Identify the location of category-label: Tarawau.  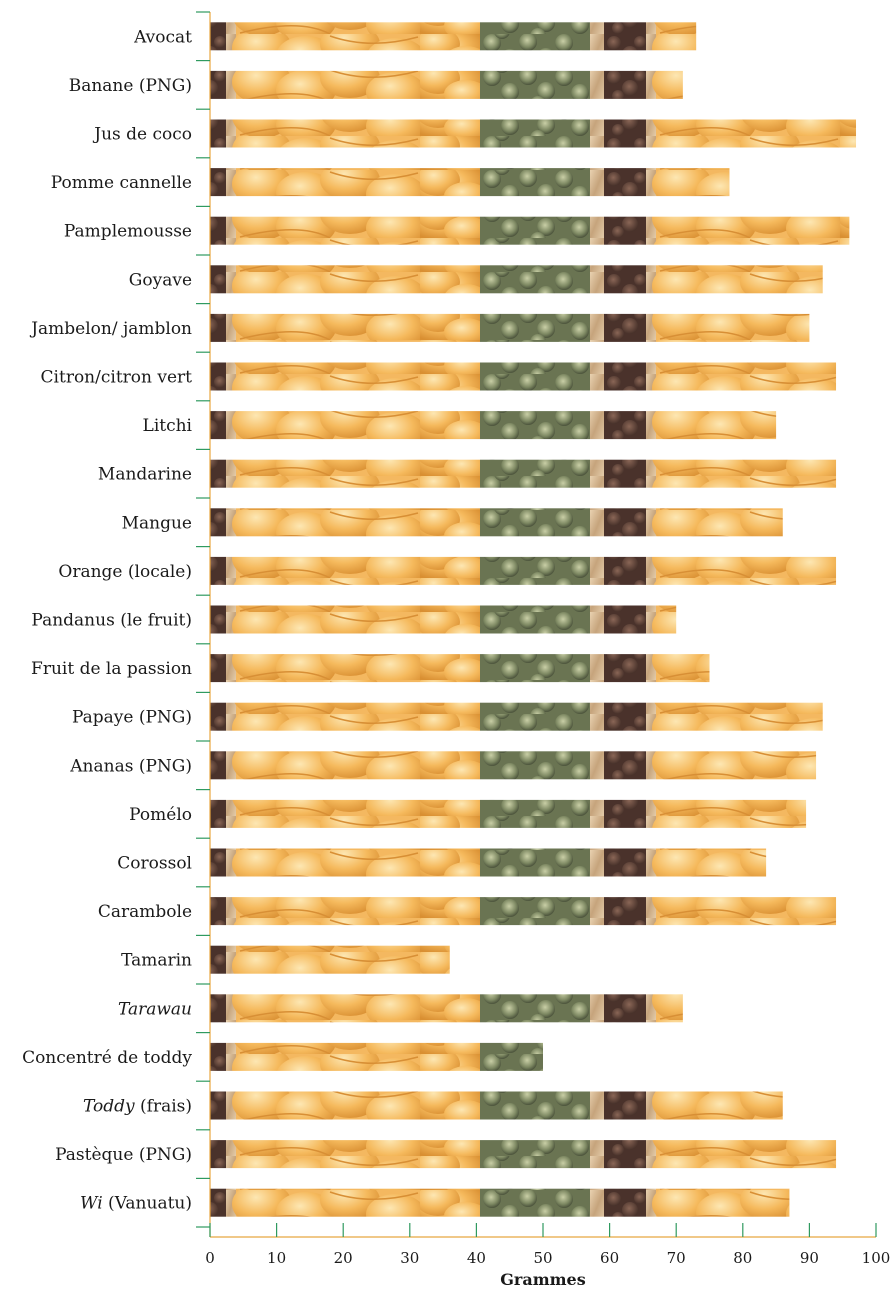
(155, 1009).